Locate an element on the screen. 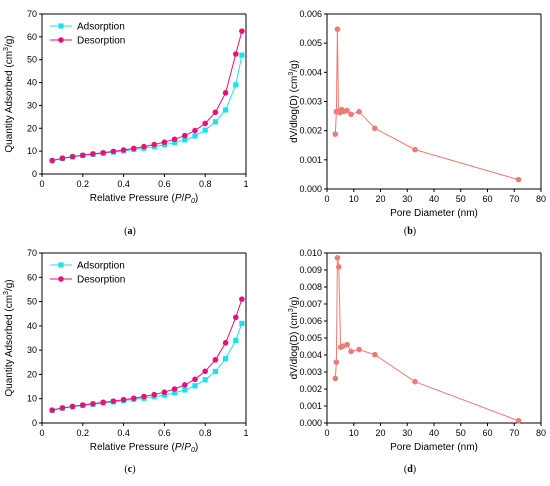 The width and height of the screenshot is (550, 486). y-tick-label: 0.008 is located at coordinates (310, 287).